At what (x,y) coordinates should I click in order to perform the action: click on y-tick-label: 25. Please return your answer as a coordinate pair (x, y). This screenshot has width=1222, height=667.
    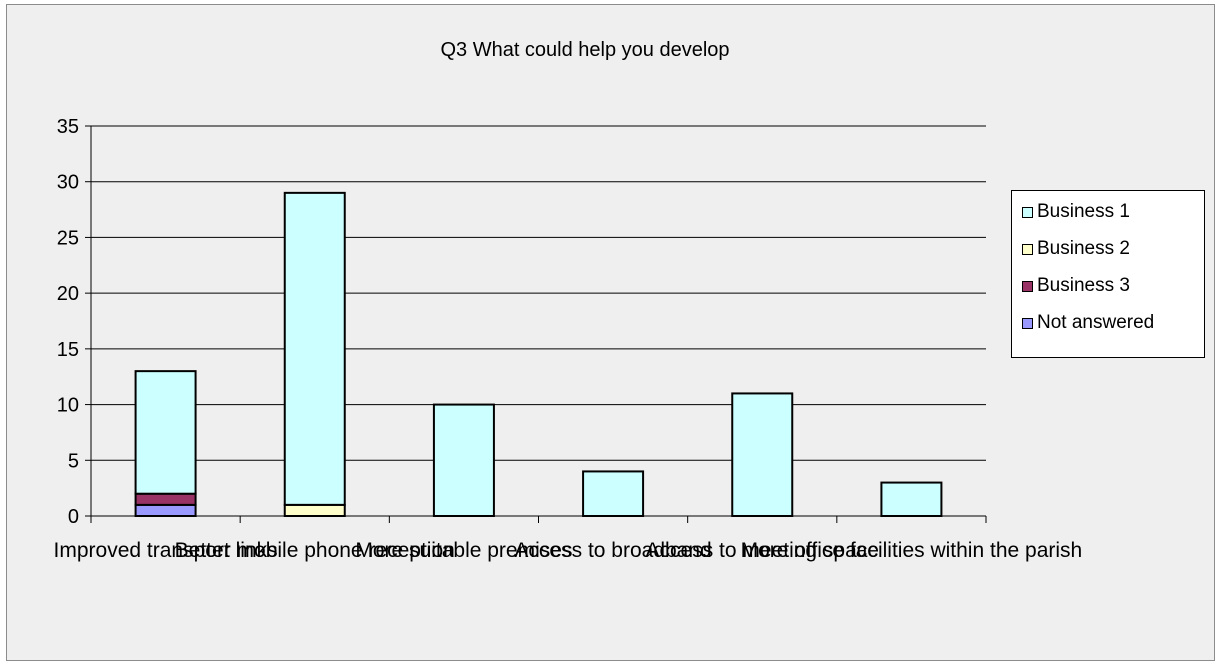
    Looking at the image, I should click on (68, 238).